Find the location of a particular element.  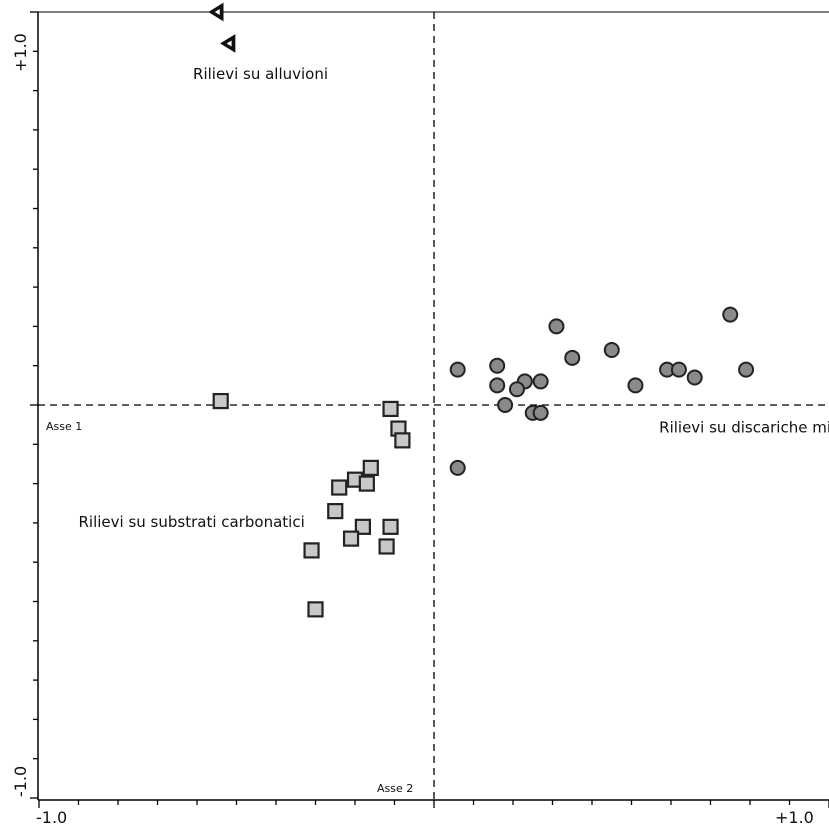

x-tick-label-min: -1.0 is located at coordinates (51, 817).